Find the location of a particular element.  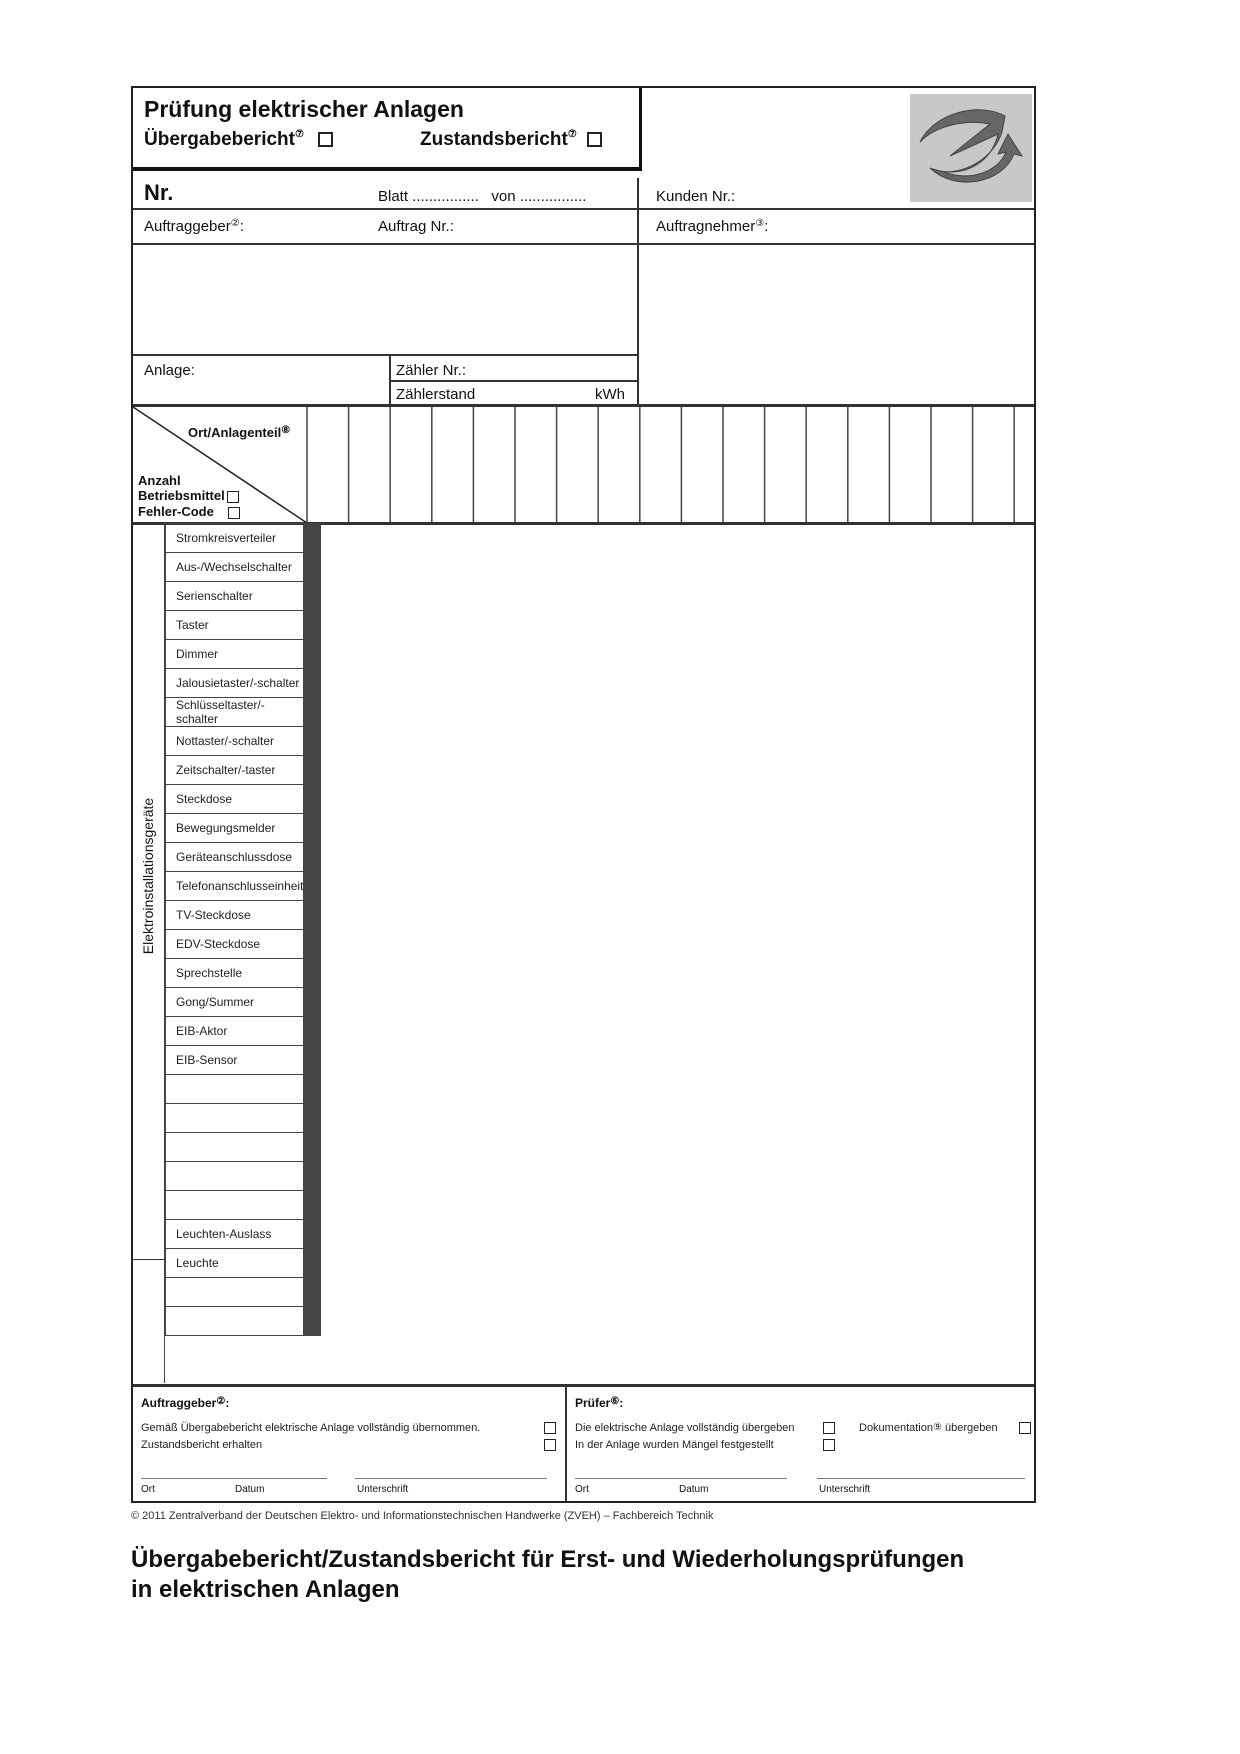

table-row: TV-Steckdose is located at coordinates (243, 915).